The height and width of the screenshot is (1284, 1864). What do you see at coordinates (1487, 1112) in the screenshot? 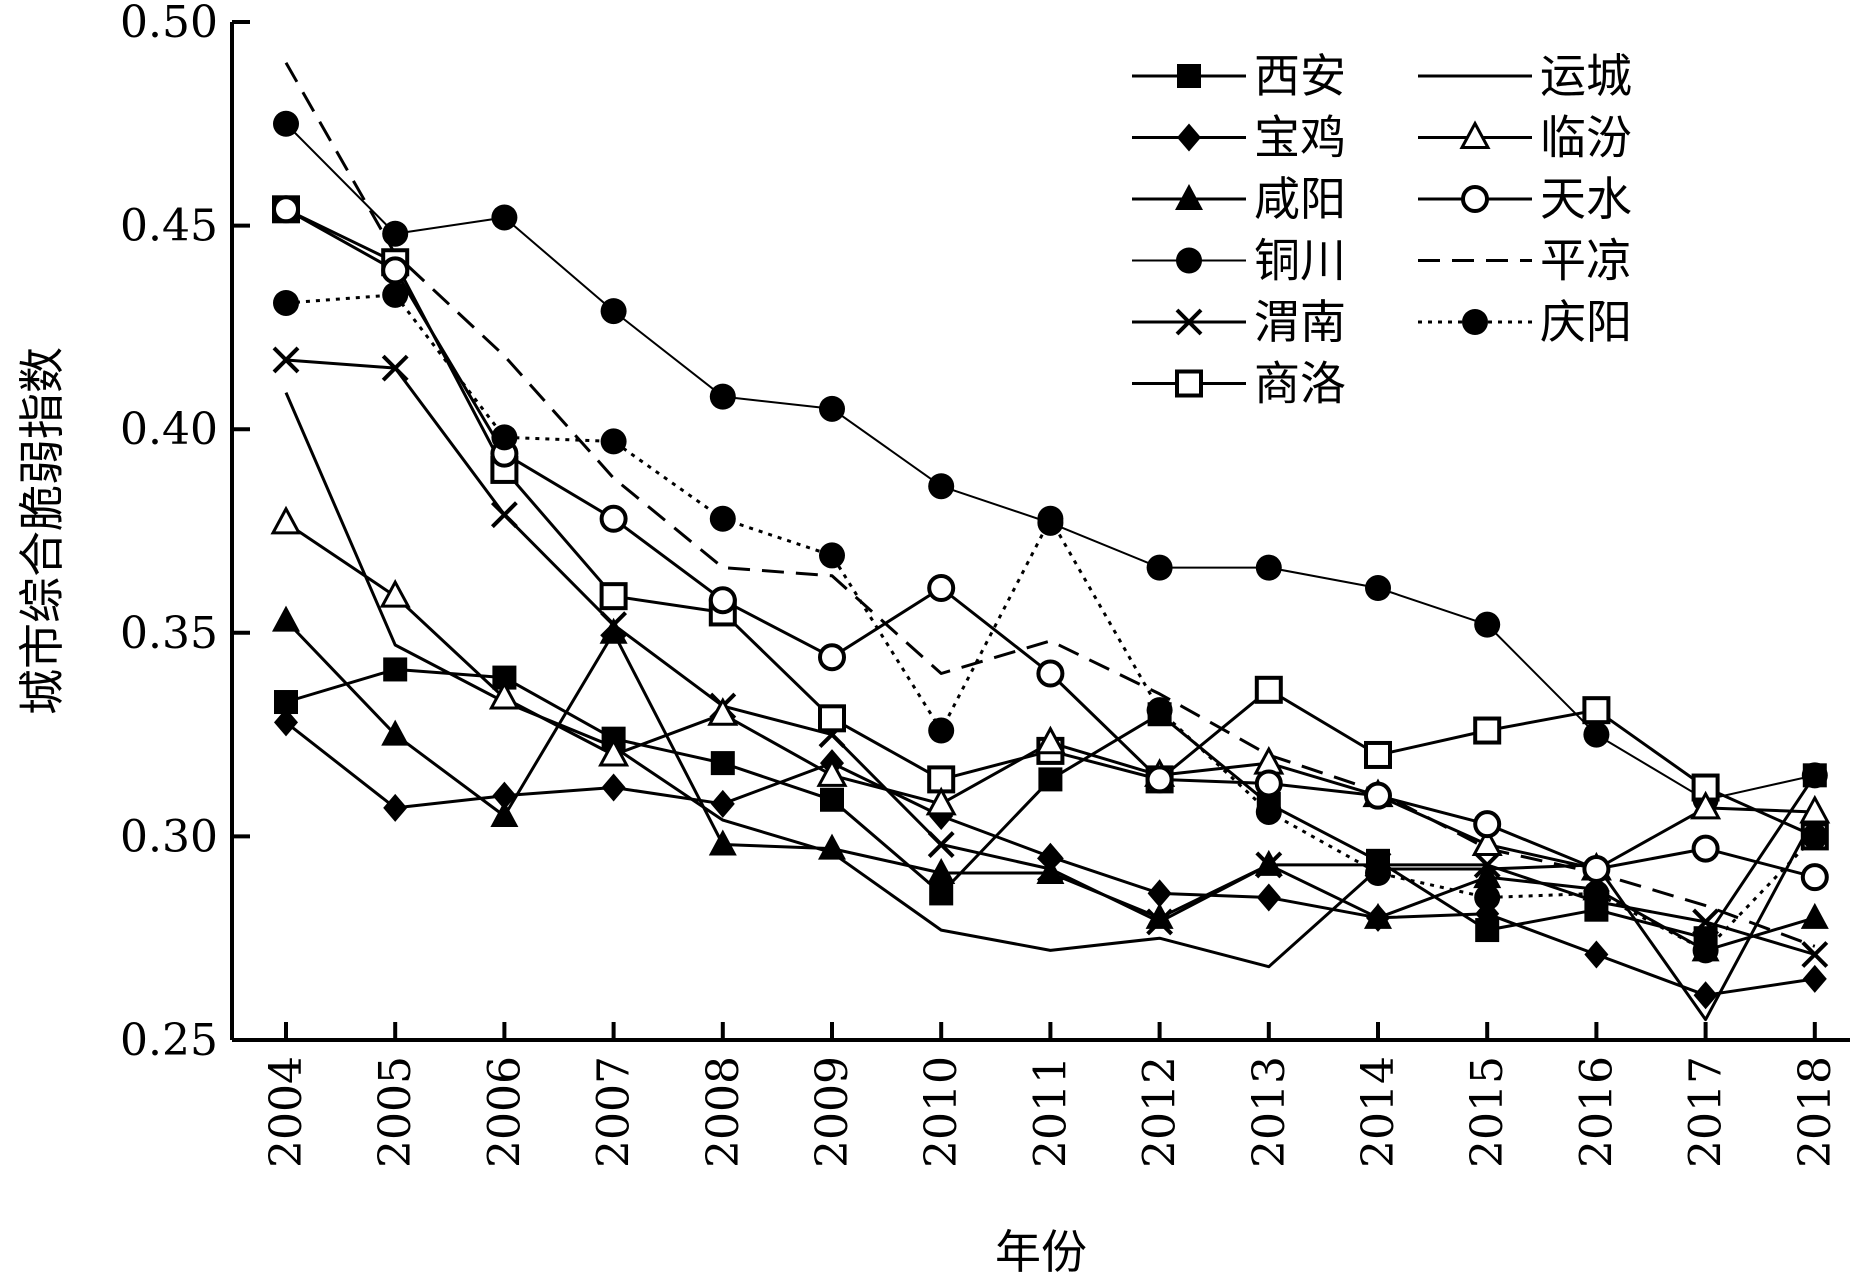
I see `x-tick-label: 2015` at bounding box center [1487, 1112].